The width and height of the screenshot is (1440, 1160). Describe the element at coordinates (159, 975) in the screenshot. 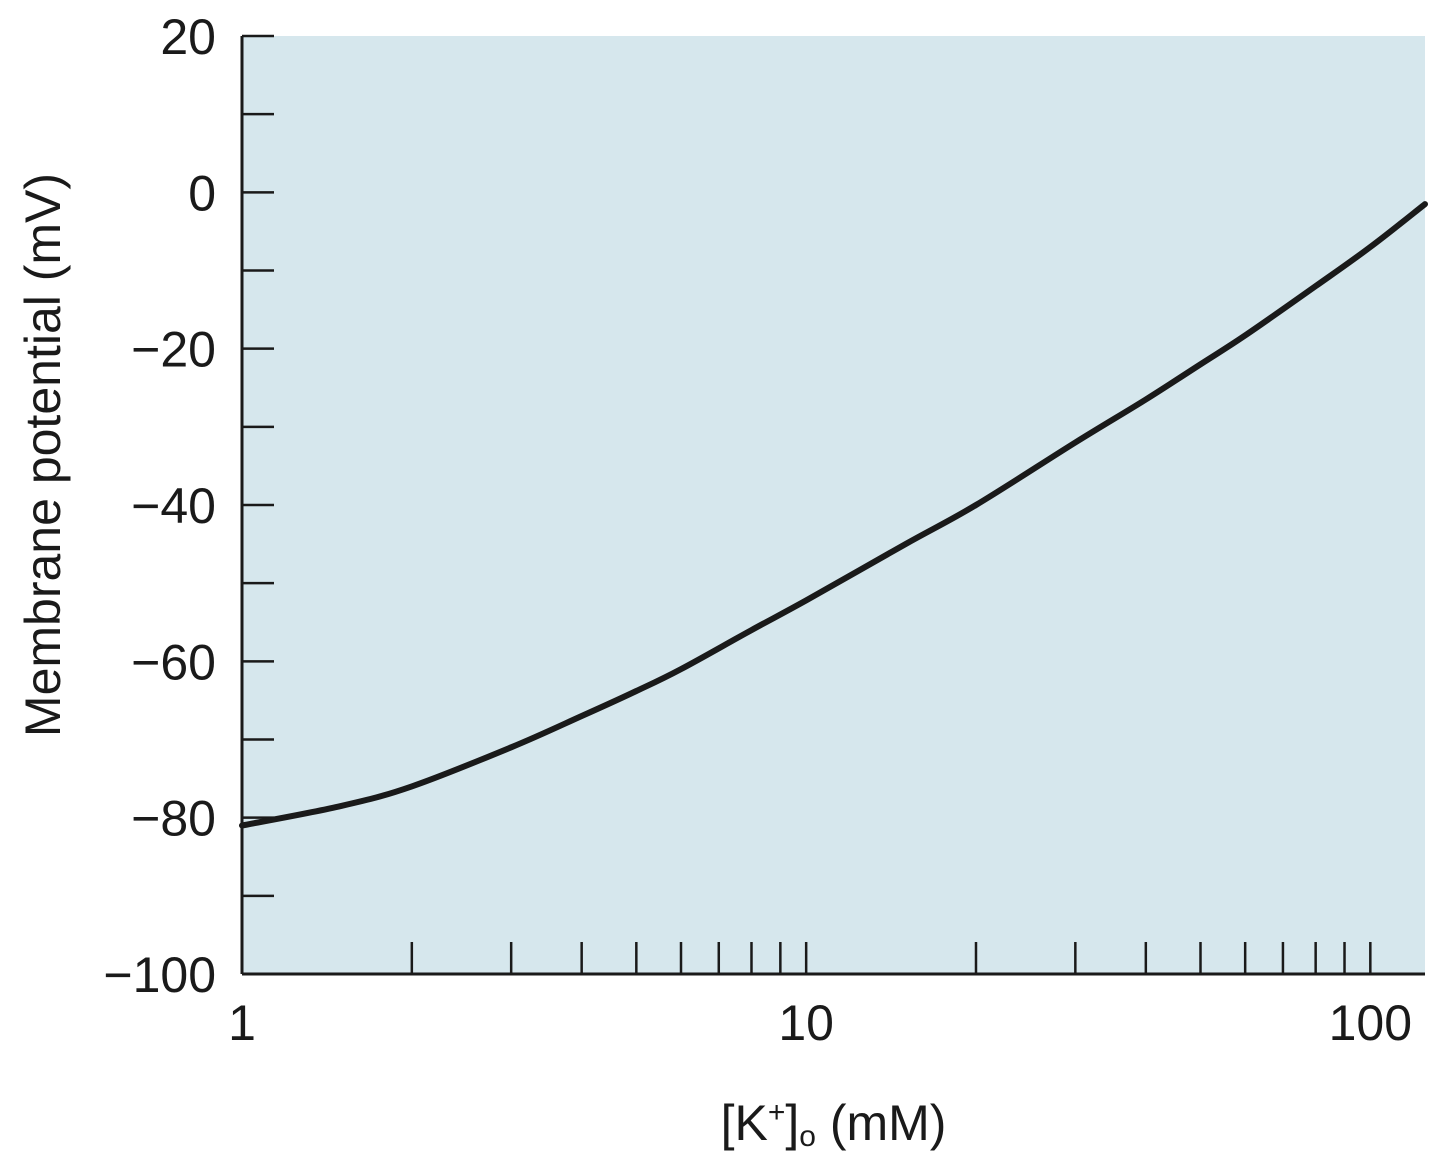

I see `y-tick-label: −100` at that location.